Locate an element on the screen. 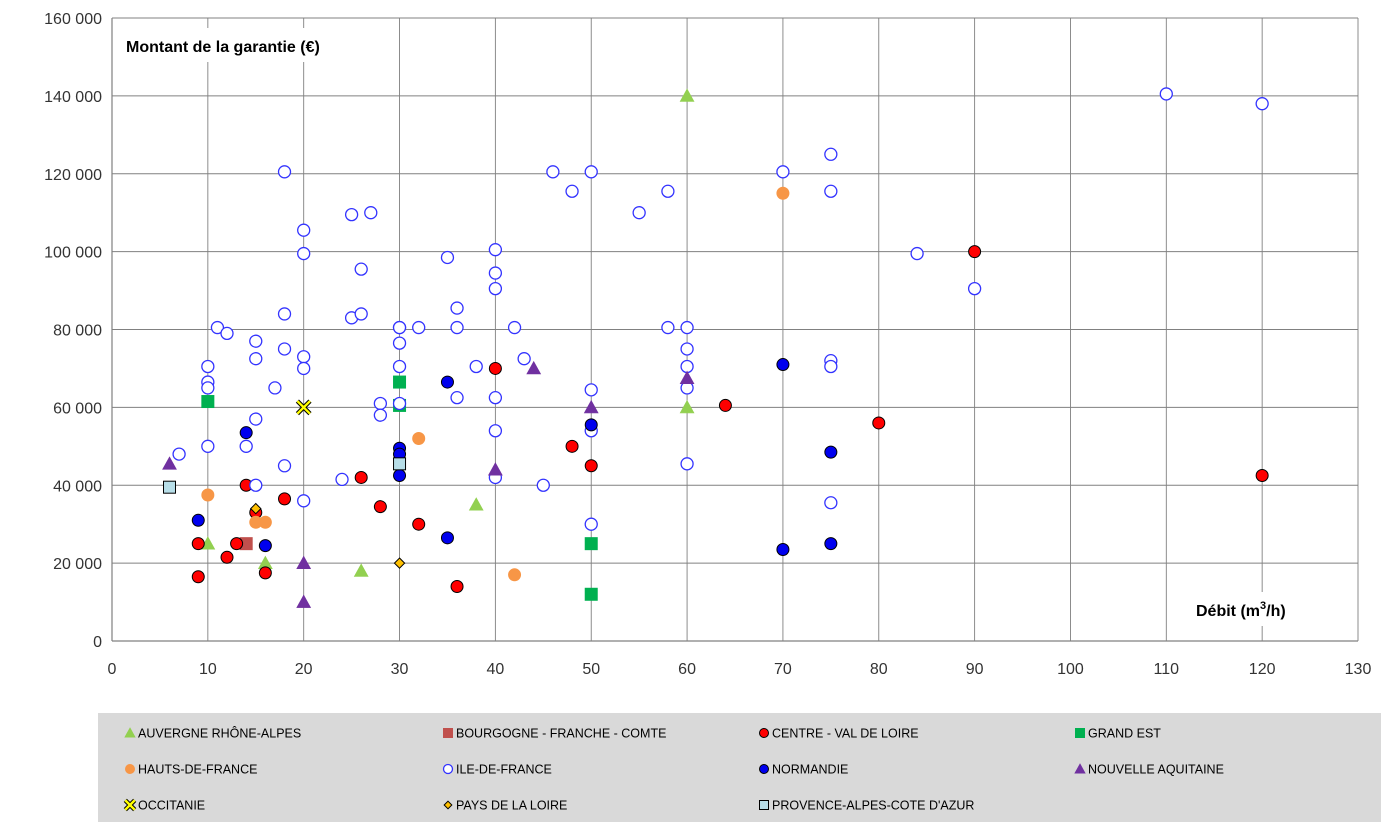 Image resolution: width=1395 pixels, height=824 pixels. point-provence-alpes-cote-d-azur is located at coordinates (400, 464).